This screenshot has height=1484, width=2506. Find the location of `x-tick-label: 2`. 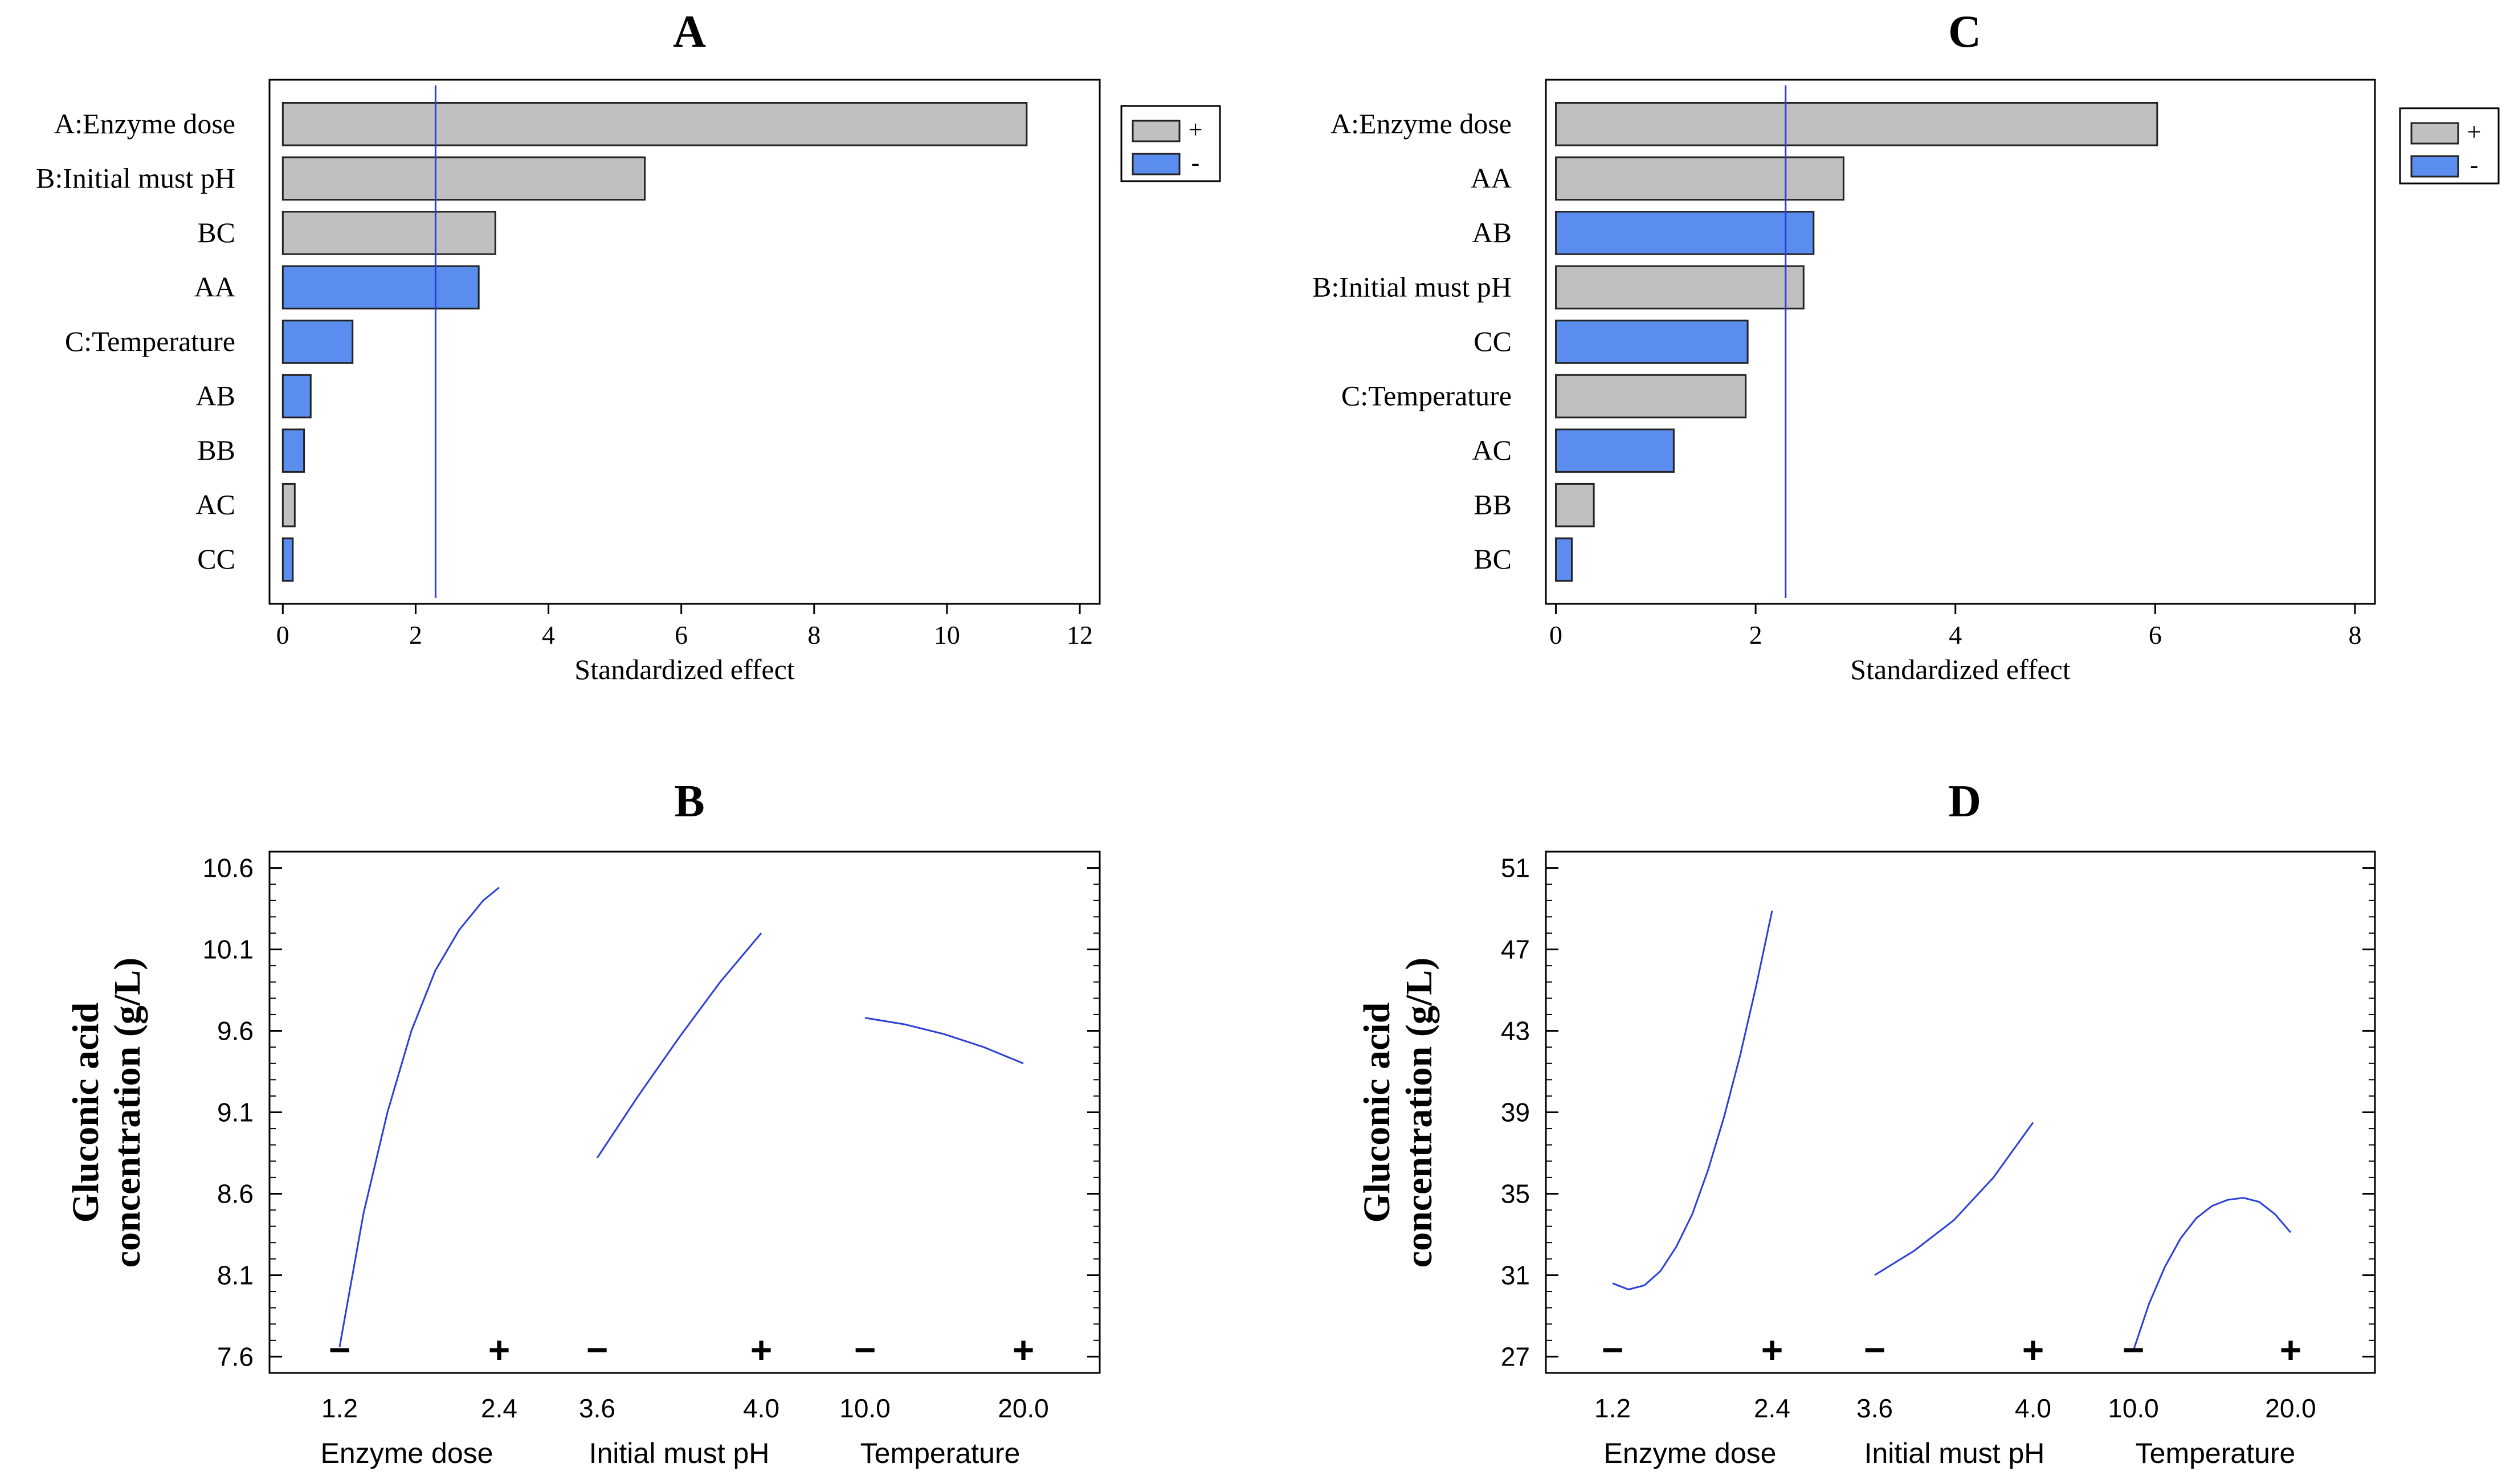

x-tick-label: 2 is located at coordinates (1756, 634).